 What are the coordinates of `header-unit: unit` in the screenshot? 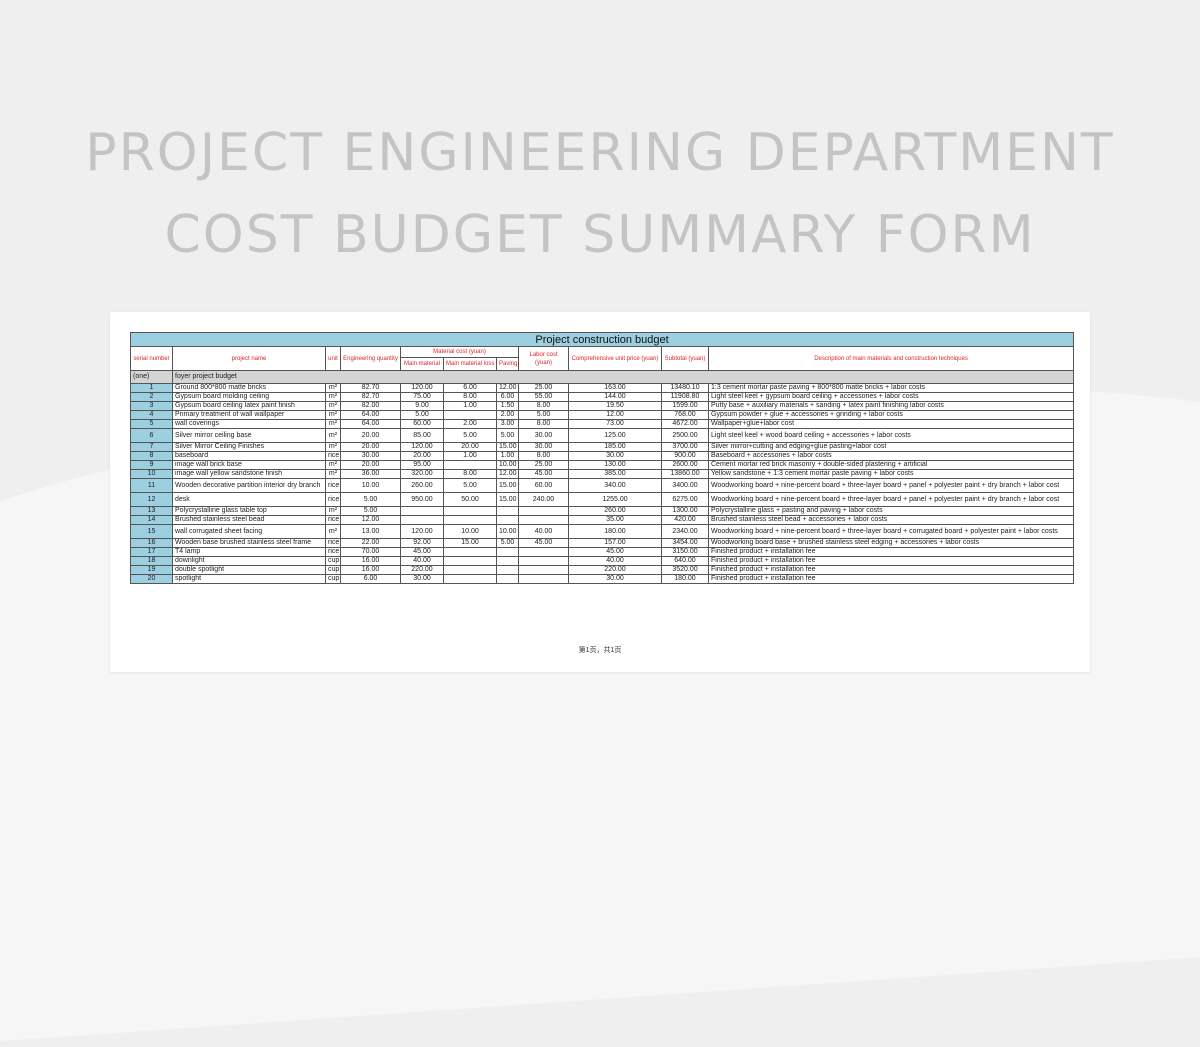 It's located at (333, 358).